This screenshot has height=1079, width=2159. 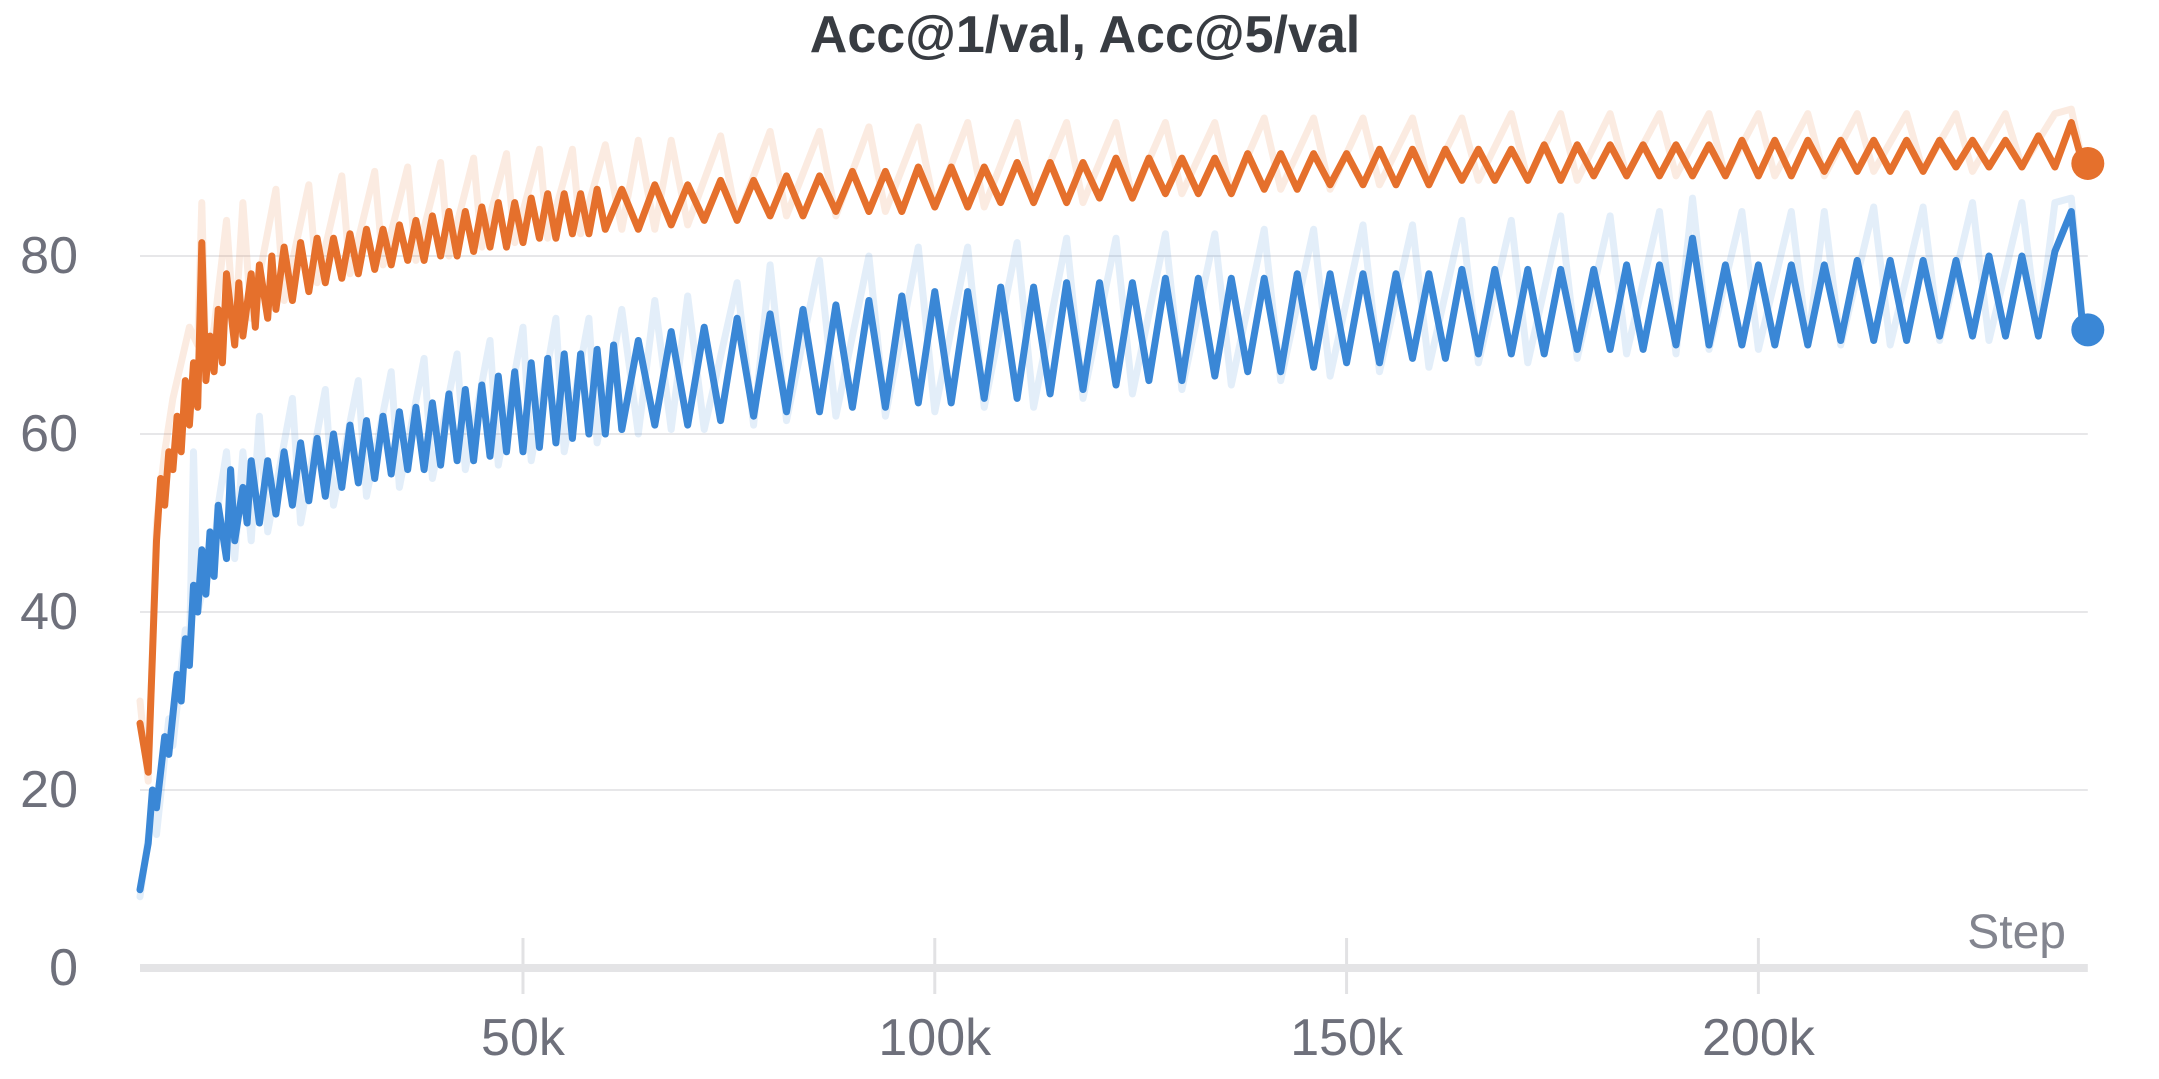 What do you see at coordinates (1347, 1038) in the screenshot?
I see `x-axis-tick-label: 150k` at bounding box center [1347, 1038].